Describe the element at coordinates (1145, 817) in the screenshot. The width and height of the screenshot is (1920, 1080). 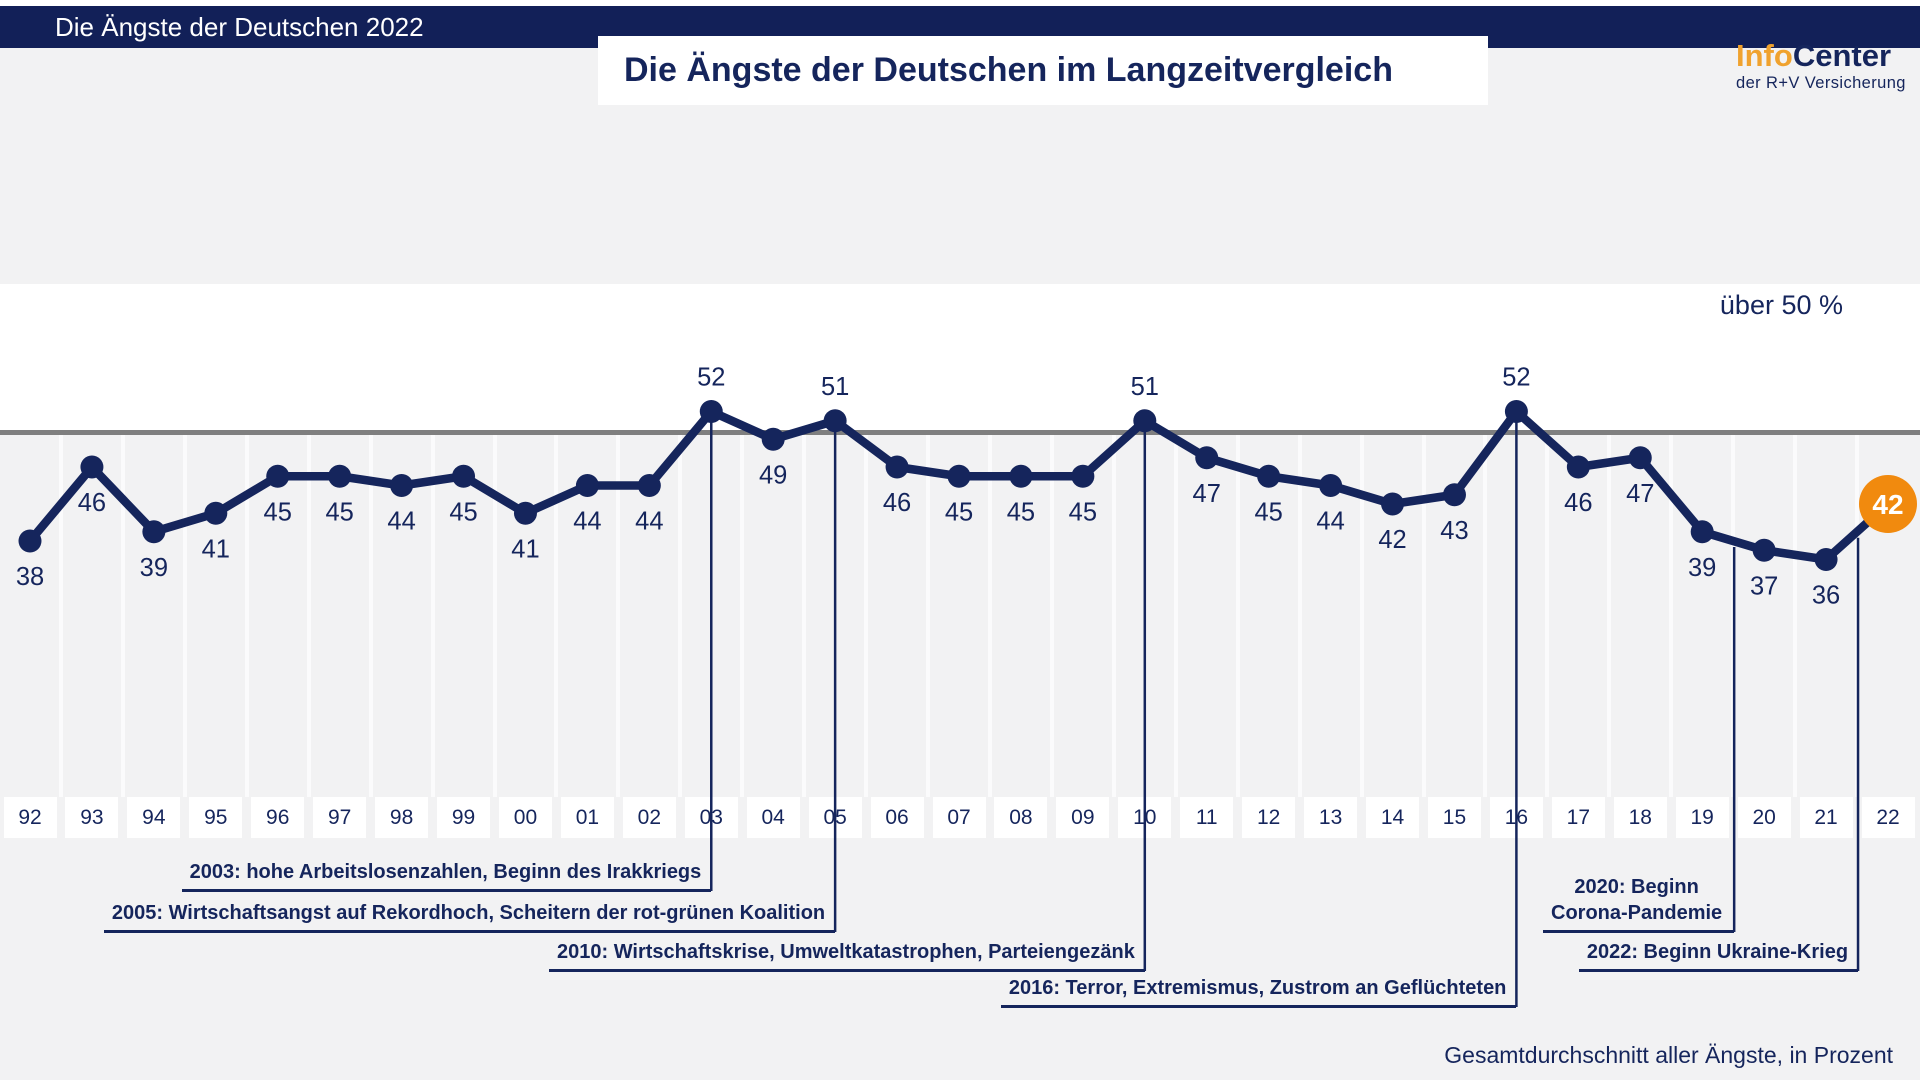
I see `year-label: 10` at that location.